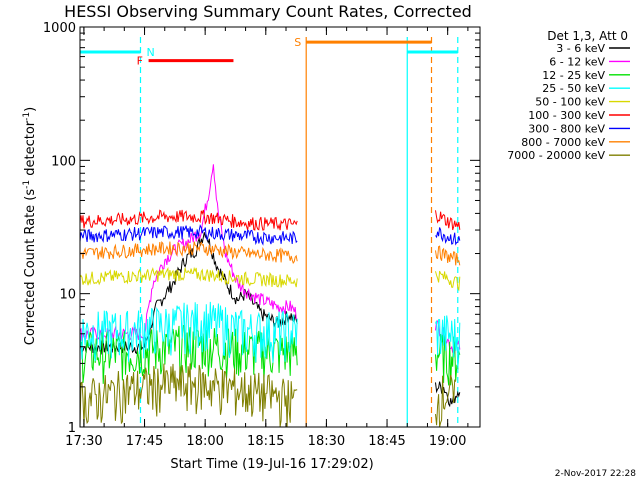  What do you see at coordinates (265, 441) in the screenshot?
I see `x-tick-label: 18:15` at bounding box center [265, 441].